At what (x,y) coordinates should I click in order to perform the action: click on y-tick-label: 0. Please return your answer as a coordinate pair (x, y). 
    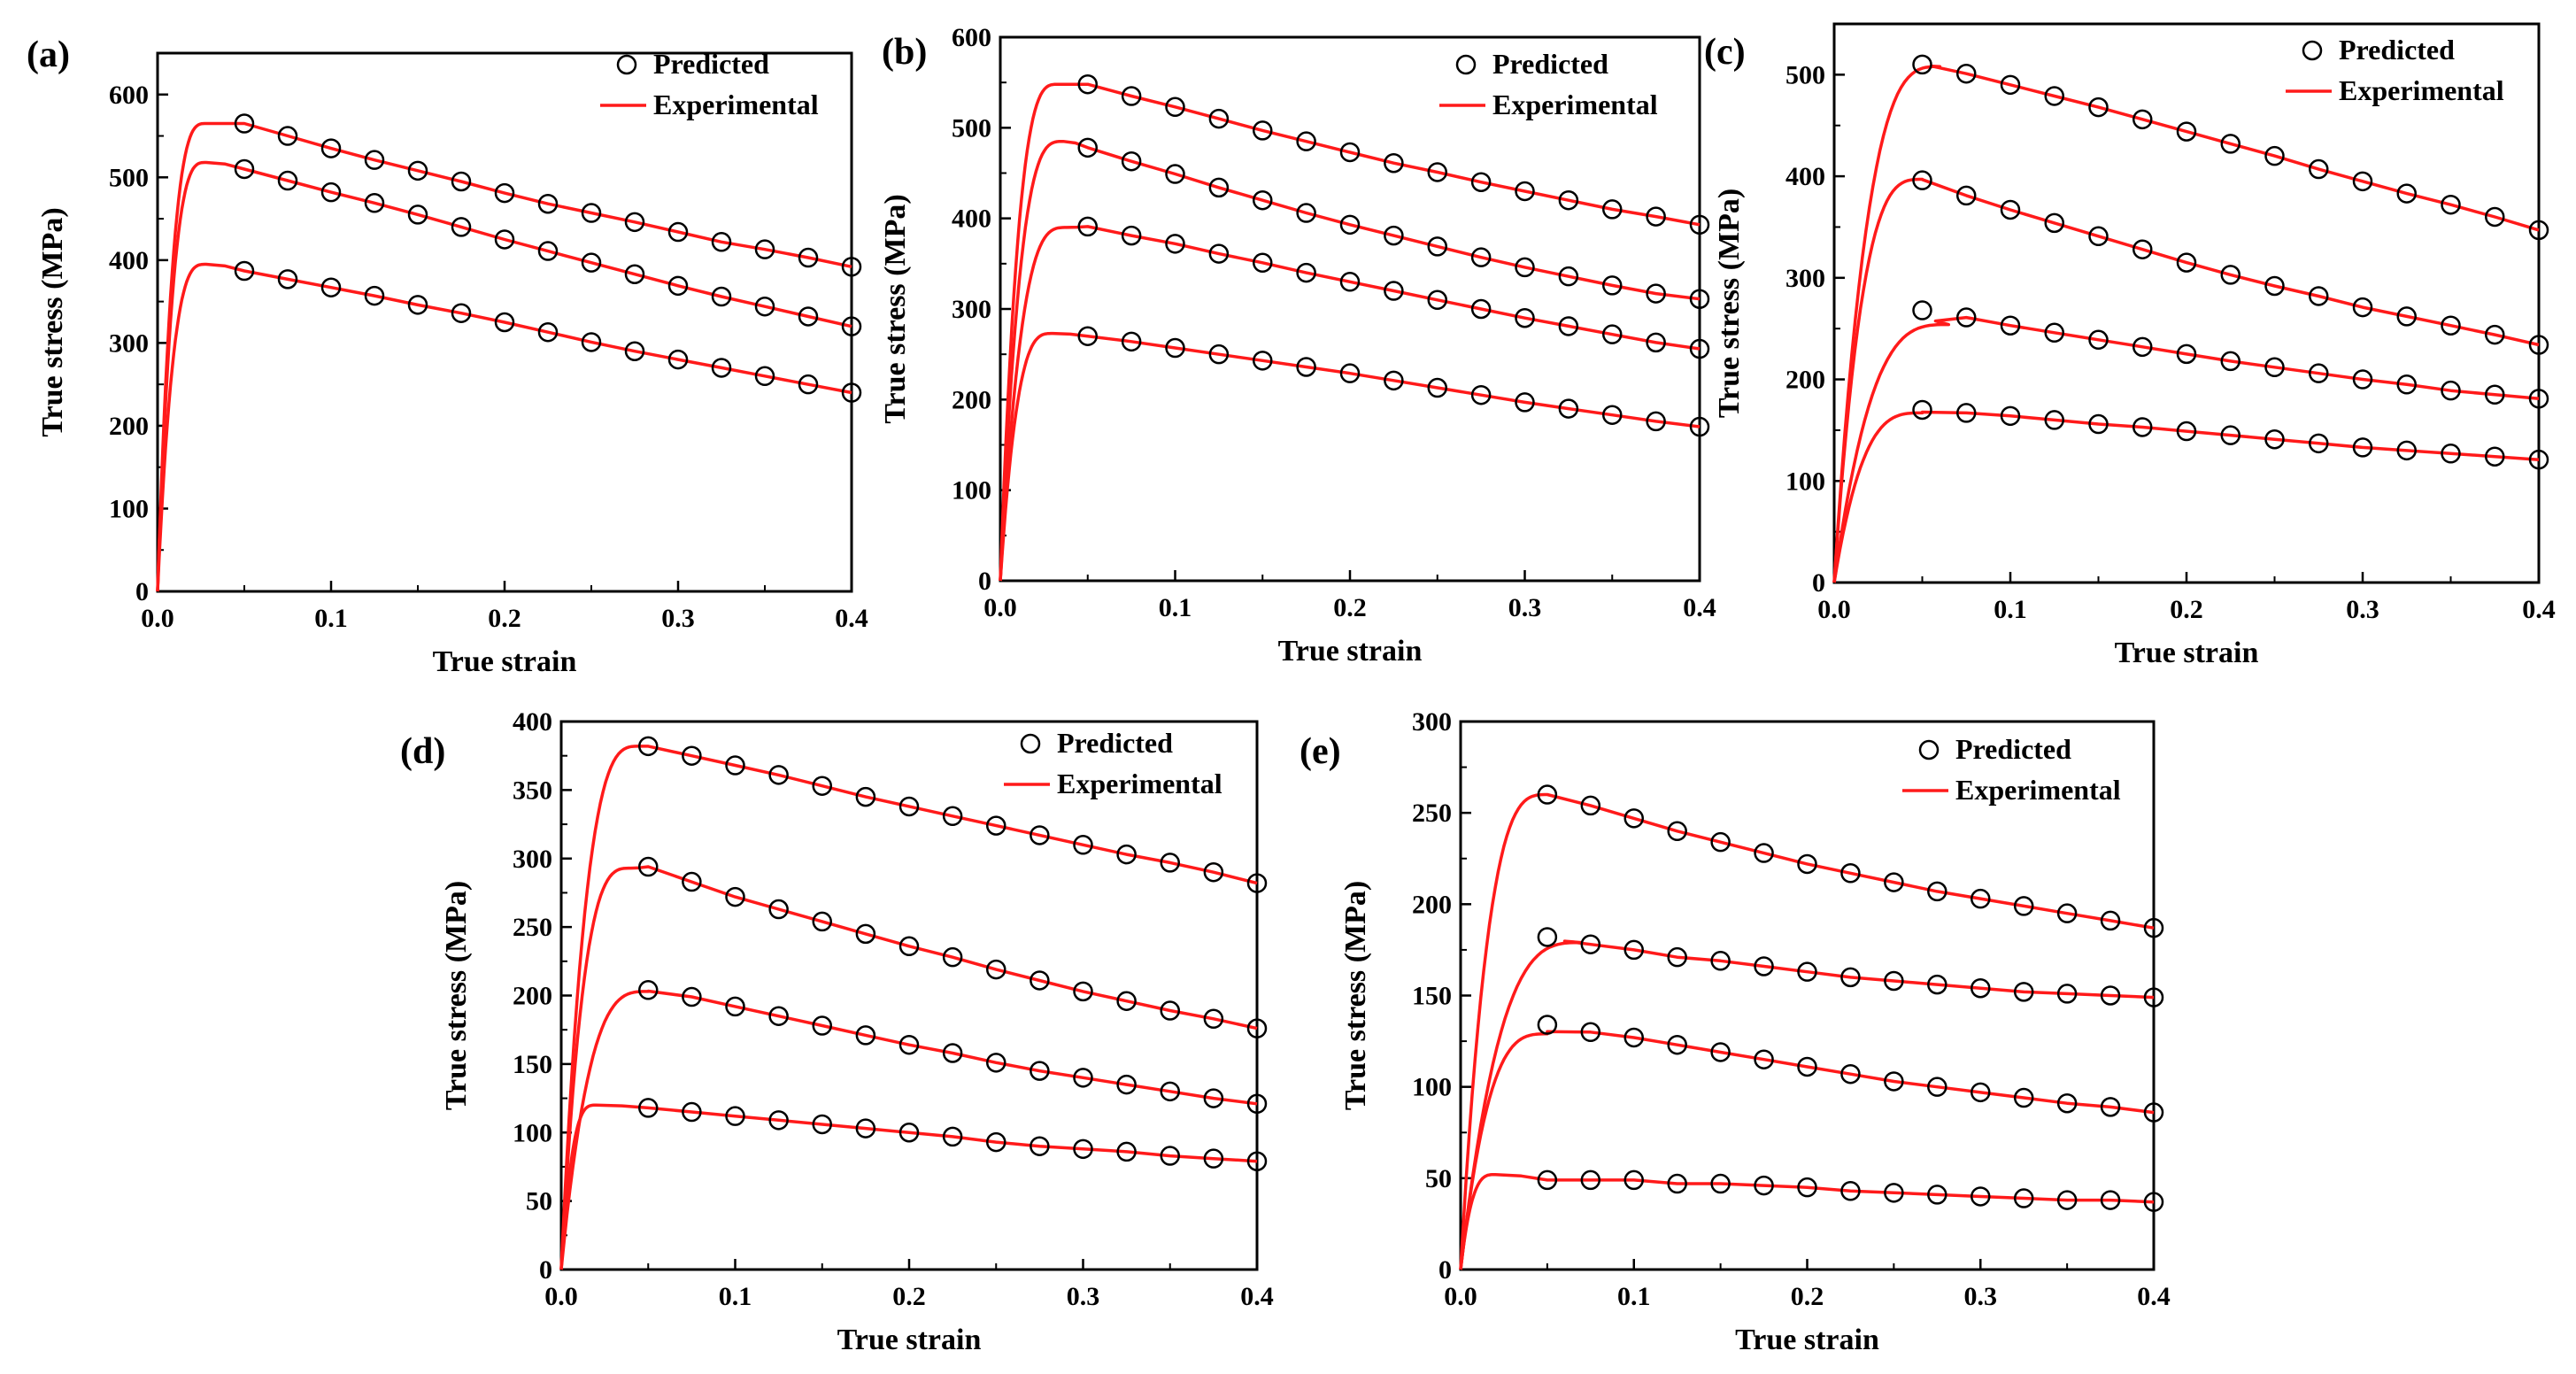
    Looking at the image, I should click on (545, 1270).